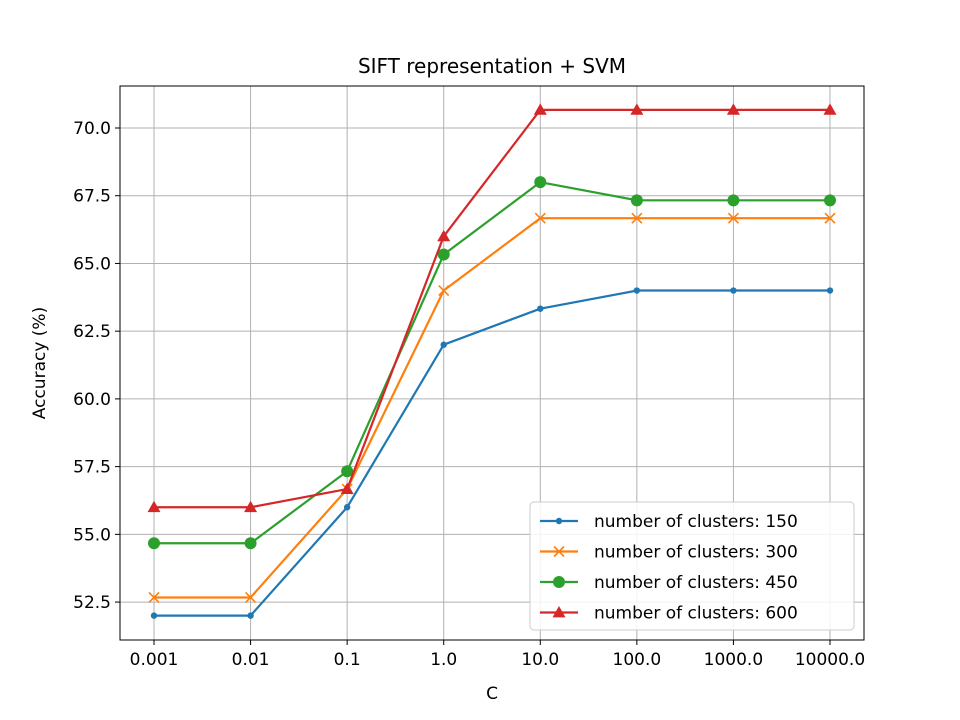 This screenshot has width=960, height=720. I want to click on legend-label: number of clusters: 300, so click(696, 553).